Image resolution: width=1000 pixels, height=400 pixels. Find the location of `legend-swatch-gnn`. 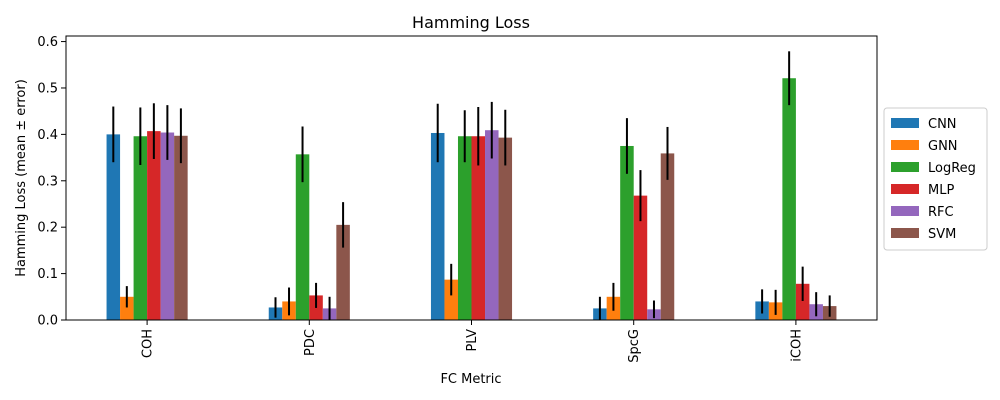

legend-swatch-gnn is located at coordinates (905, 145).